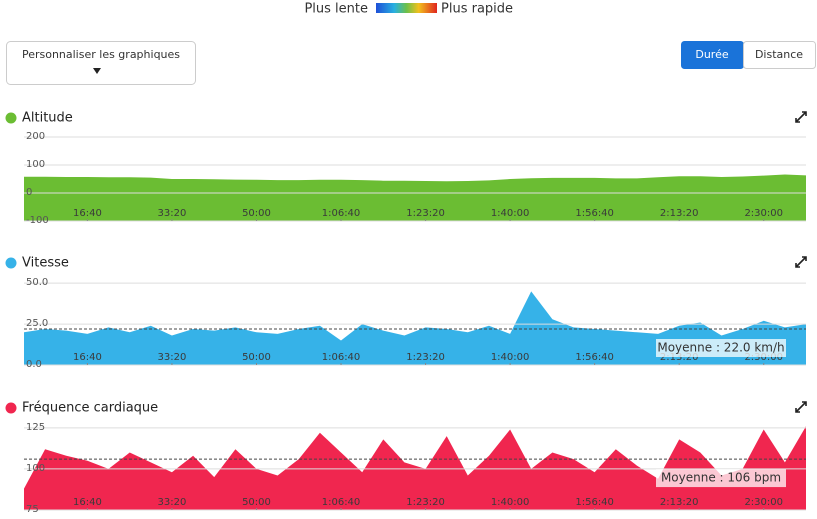 This screenshot has width=817, height=519. What do you see at coordinates (37, 323) in the screenshot?
I see `y-tick-label: 25.0` at bounding box center [37, 323].